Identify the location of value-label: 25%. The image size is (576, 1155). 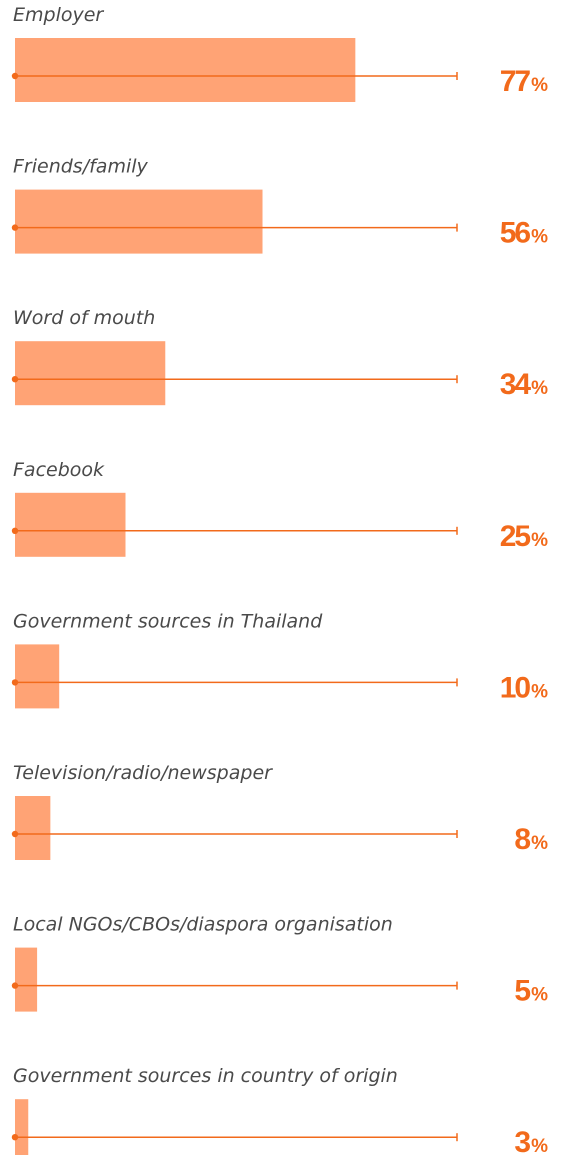
(524, 536).